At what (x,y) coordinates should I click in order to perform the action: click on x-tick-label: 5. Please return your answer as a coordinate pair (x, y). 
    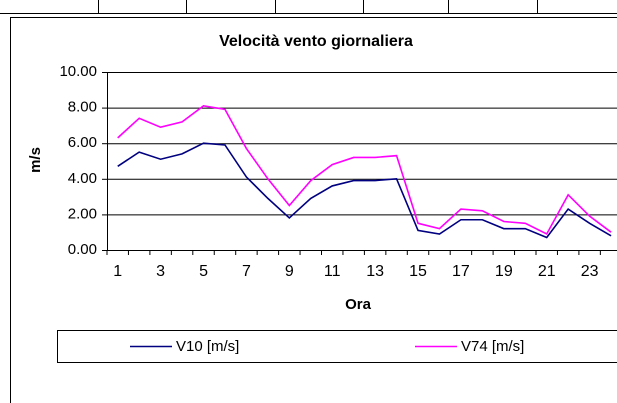
    Looking at the image, I should click on (203, 271).